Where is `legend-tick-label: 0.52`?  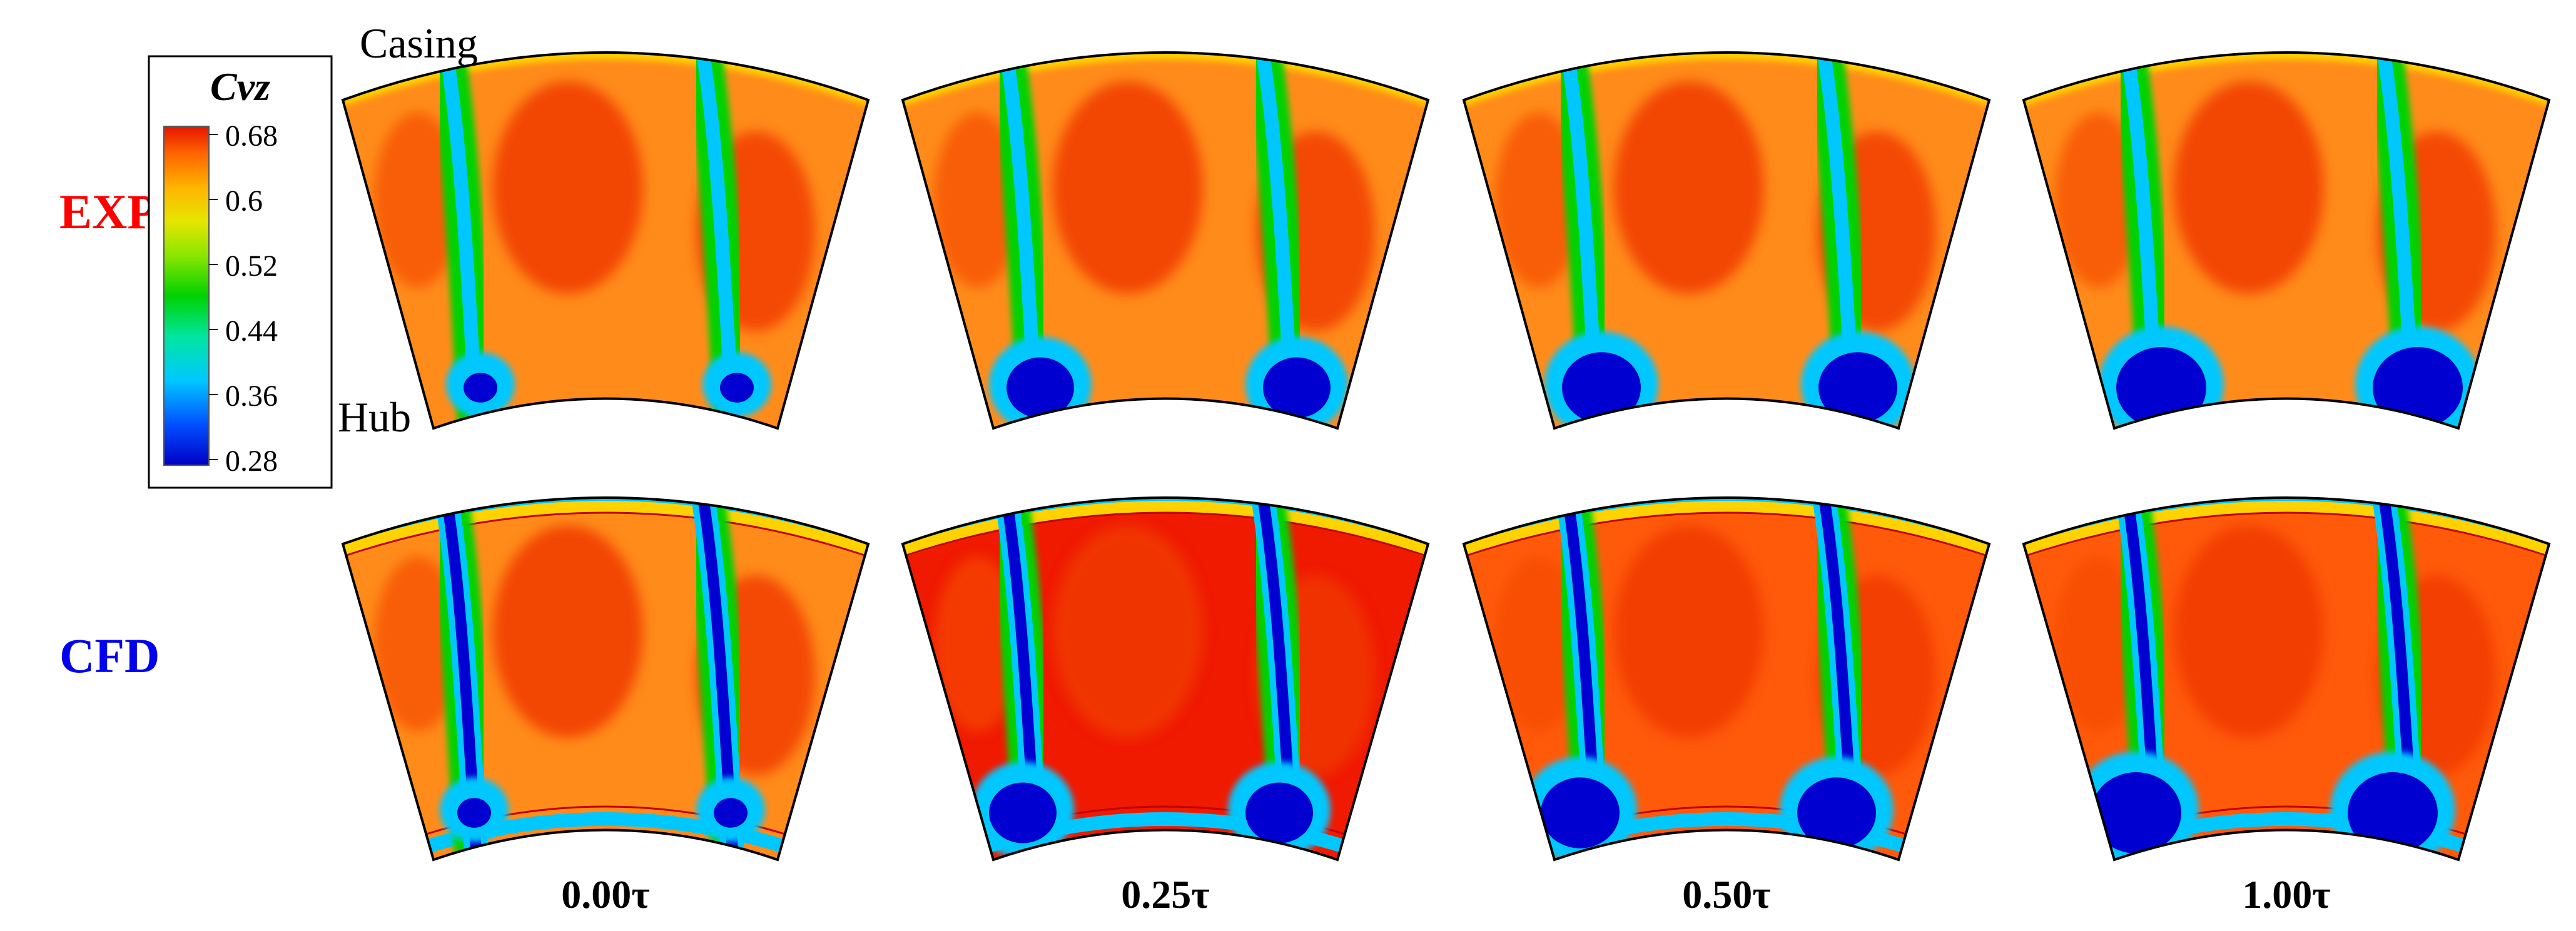 legend-tick-label: 0.52 is located at coordinates (251, 266).